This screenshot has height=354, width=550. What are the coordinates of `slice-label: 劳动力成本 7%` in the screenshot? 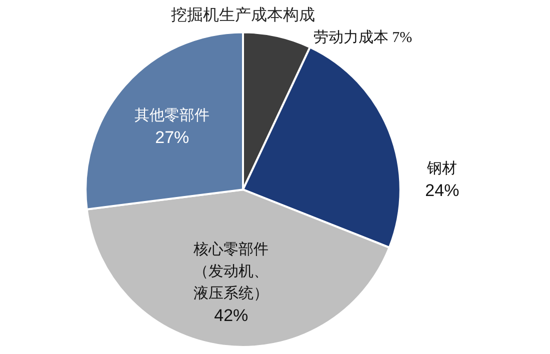 It's located at (362, 37).